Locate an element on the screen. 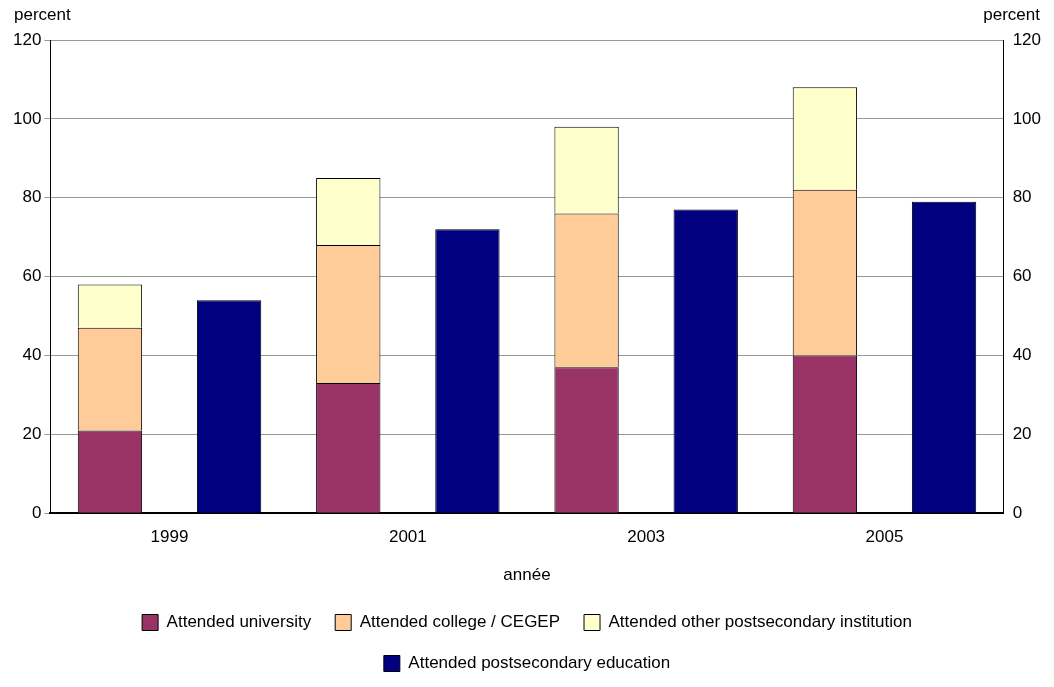  y2-tick-label: 100 is located at coordinates (1027, 118).